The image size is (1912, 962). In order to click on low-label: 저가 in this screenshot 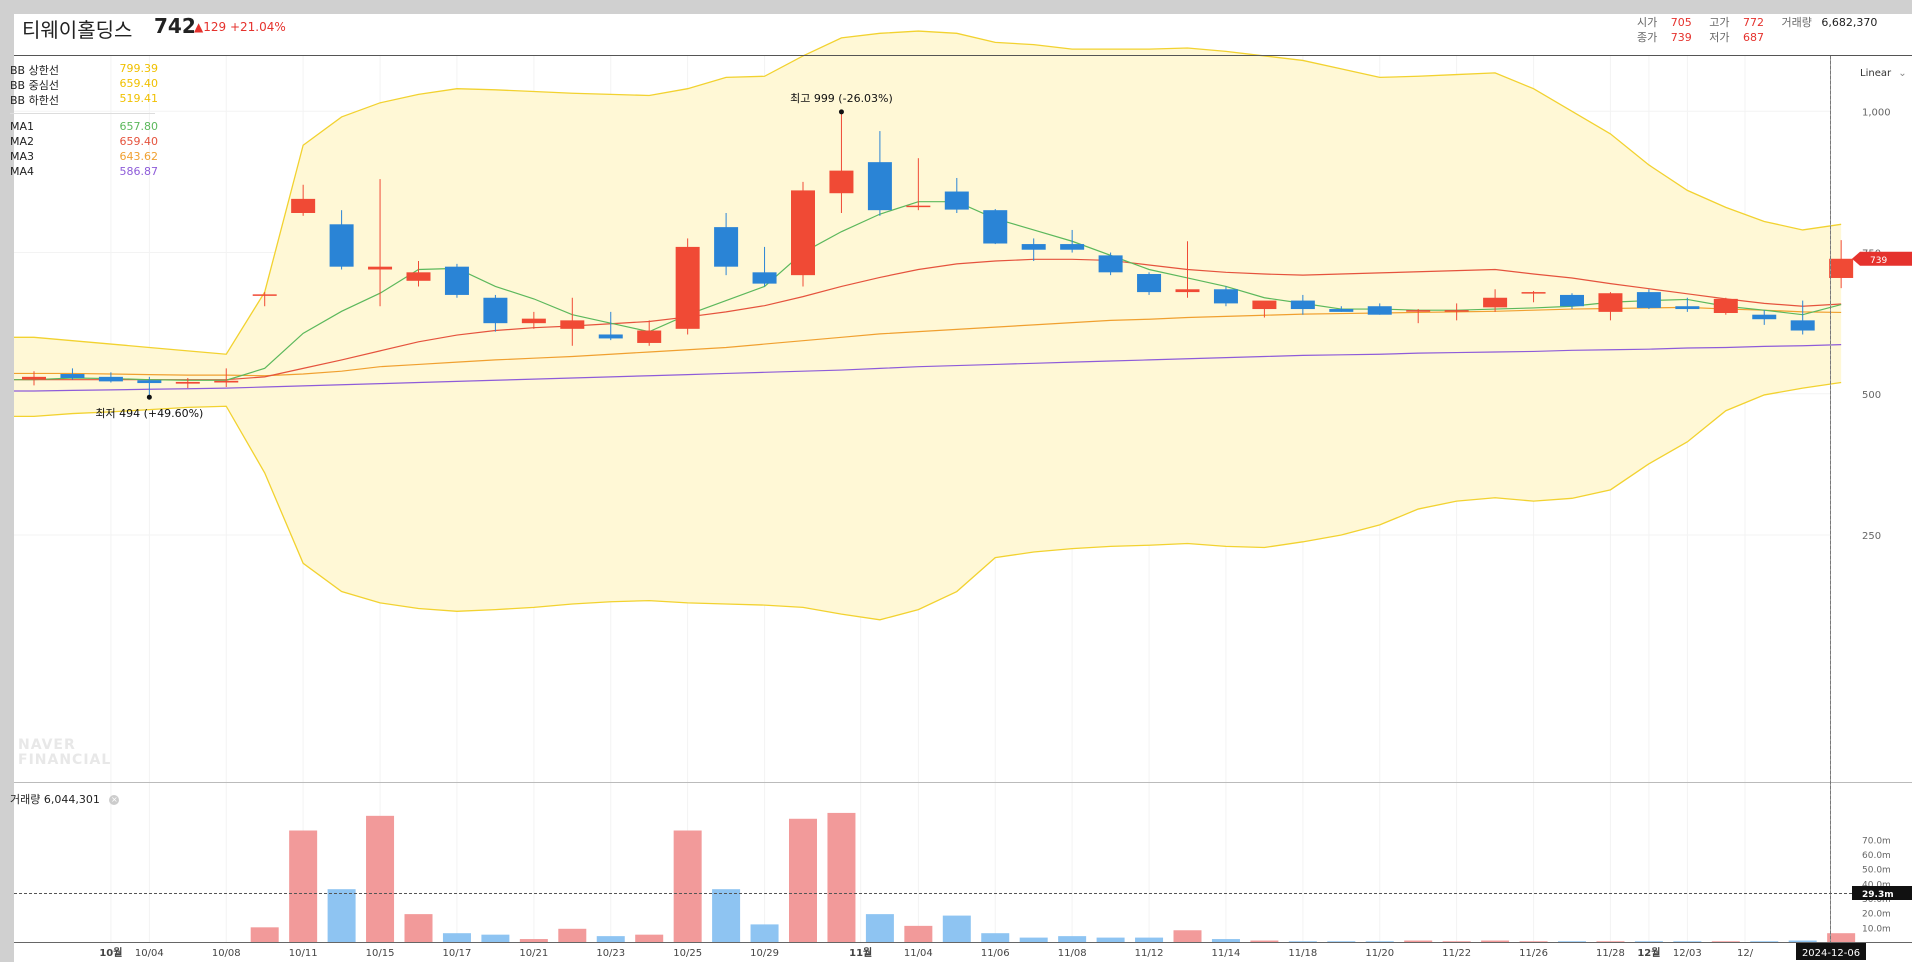, I will do `click(1719, 37)`.